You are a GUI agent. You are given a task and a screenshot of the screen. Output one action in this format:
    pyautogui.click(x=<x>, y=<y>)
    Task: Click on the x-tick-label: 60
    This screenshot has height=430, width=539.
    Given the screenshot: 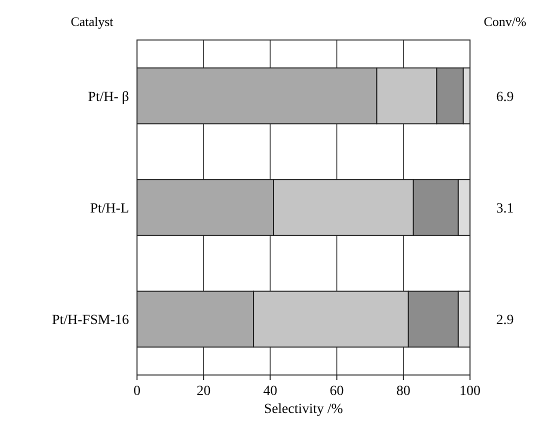 What is the action you would take?
    pyautogui.click(x=337, y=391)
    